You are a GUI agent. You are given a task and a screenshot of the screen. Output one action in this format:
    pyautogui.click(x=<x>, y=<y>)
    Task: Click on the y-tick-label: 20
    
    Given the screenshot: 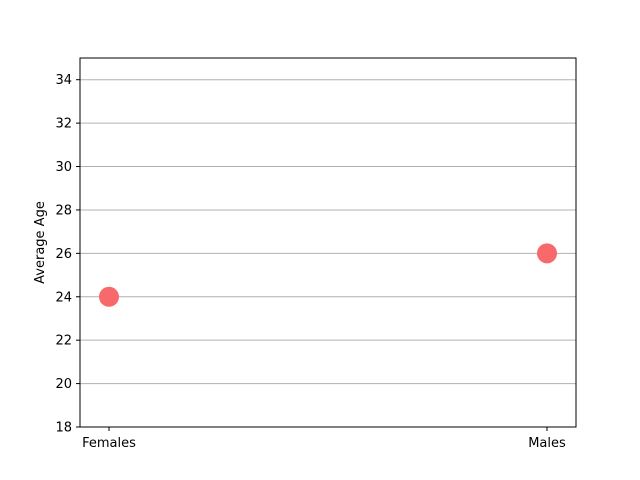 What is the action you would take?
    pyautogui.click(x=63, y=384)
    